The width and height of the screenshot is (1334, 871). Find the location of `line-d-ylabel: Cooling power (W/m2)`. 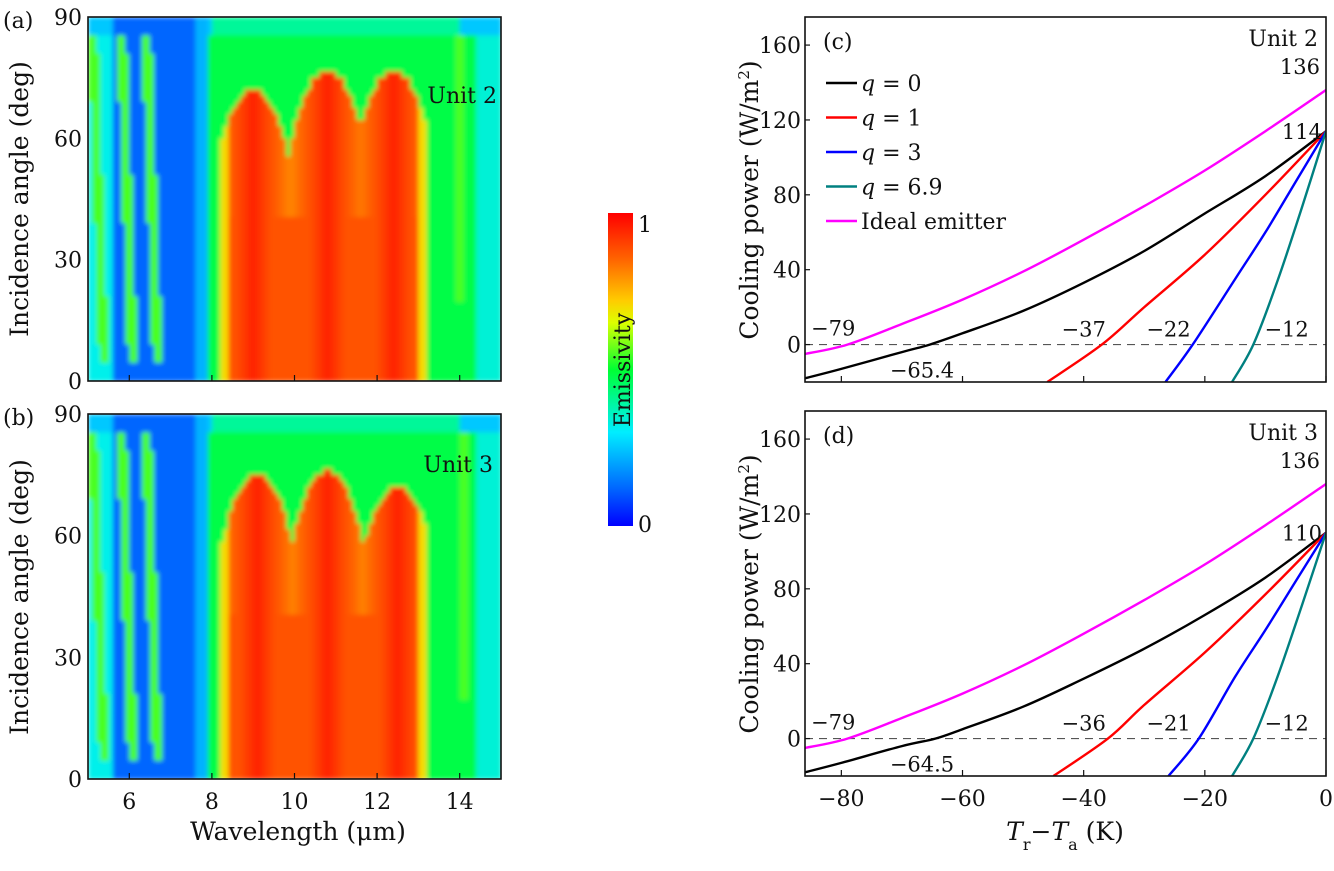

line-d-ylabel: Cooling power (W/m2) is located at coordinates (749, 593).